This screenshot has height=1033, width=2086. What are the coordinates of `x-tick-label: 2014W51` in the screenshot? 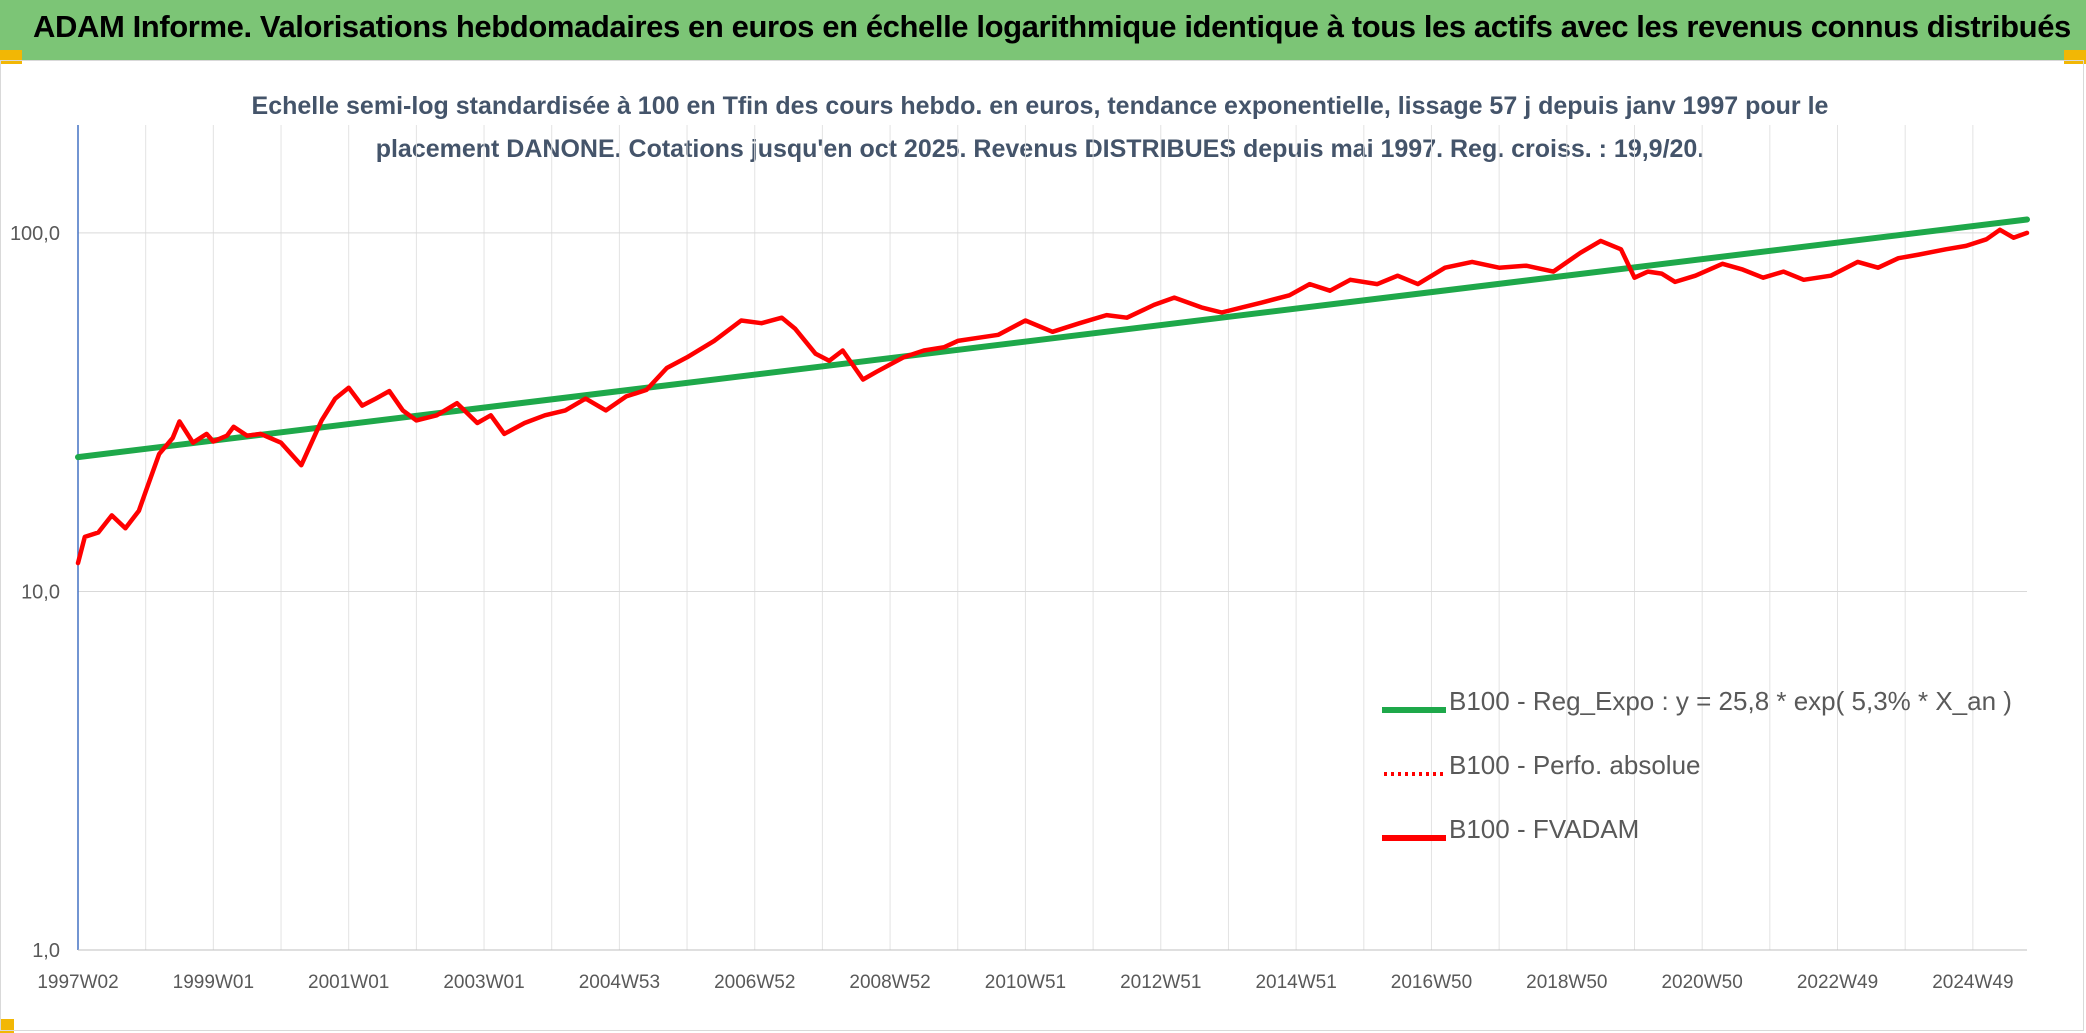 It's located at (1295, 982).